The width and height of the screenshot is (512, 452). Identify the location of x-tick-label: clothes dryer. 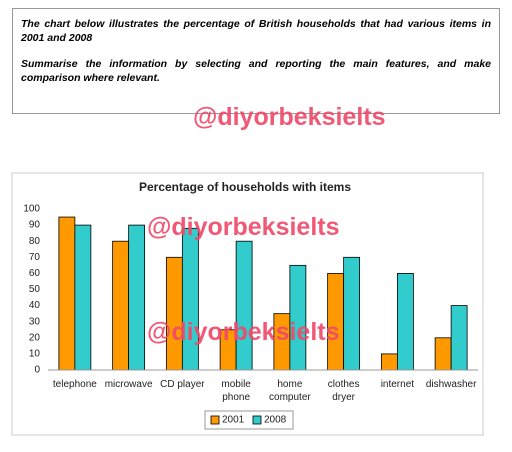
(343, 391).